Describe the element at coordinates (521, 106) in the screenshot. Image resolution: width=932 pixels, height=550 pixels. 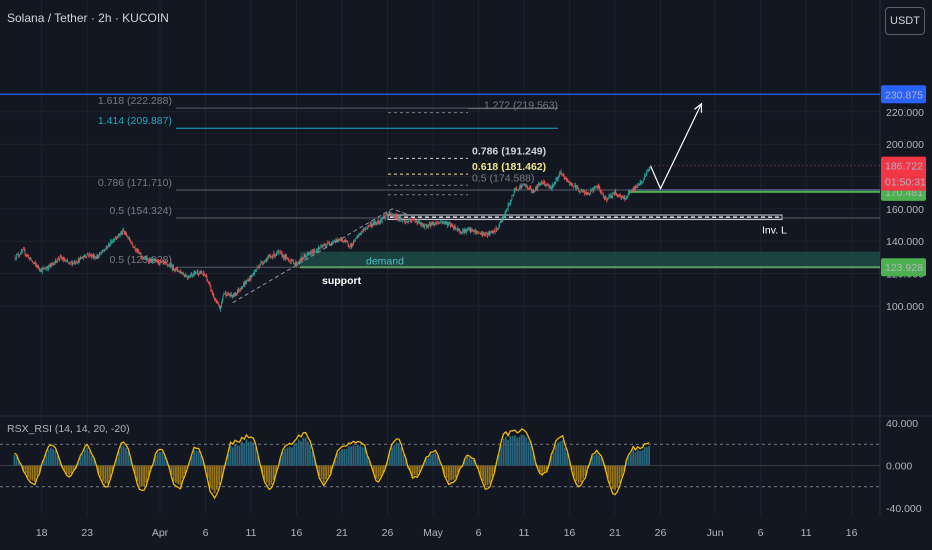
I see `fib-label-right: 1.272 (219.563)` at that location.